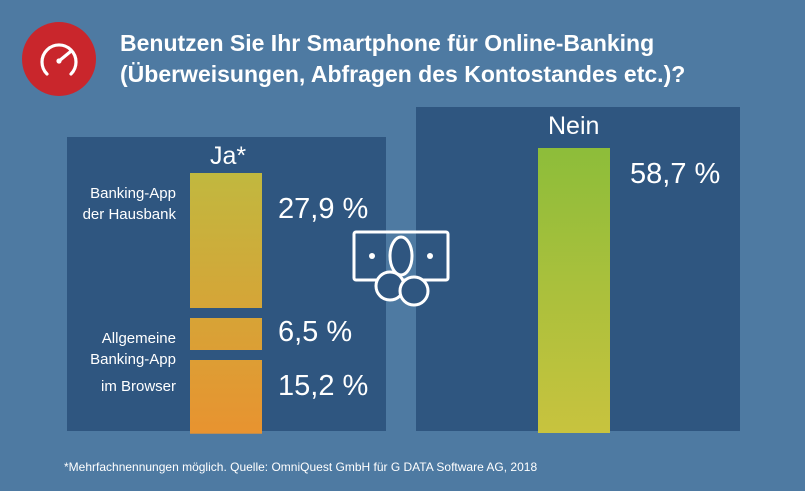 The width and height of the screenshot is (805, 491). What do you see at coordinates (138, 339) in the screenshot?
I see `row-label-line: Allgemeine` at bounding box center [138, 339].